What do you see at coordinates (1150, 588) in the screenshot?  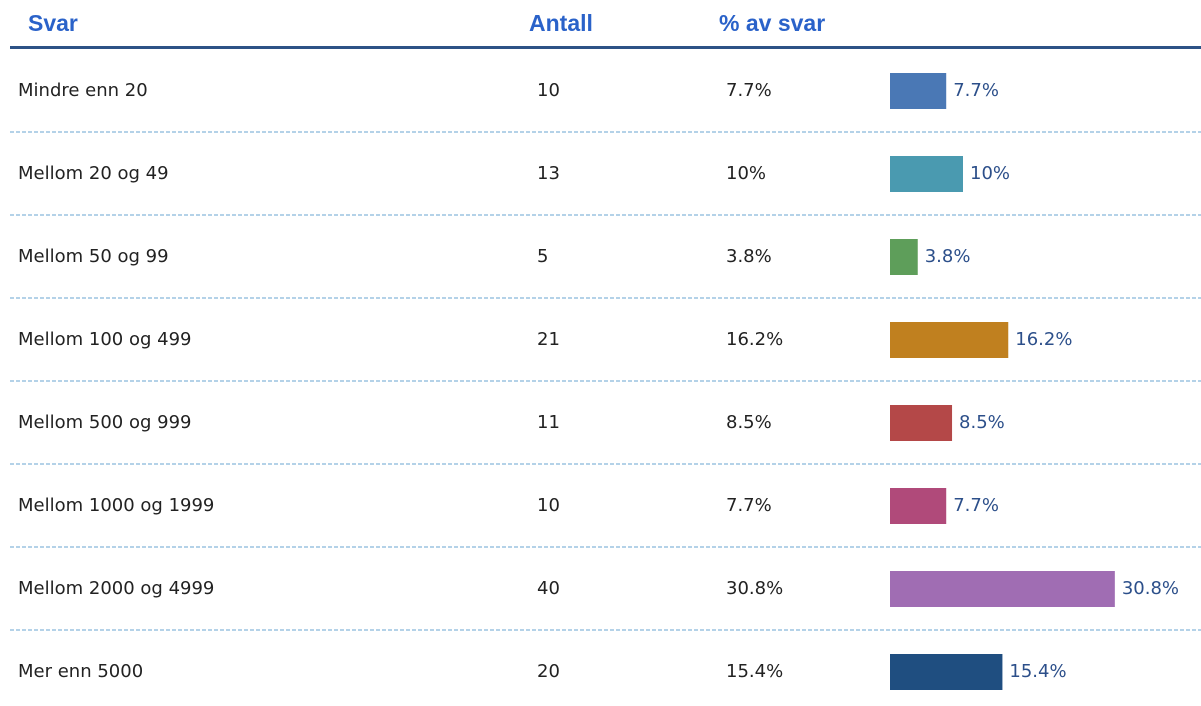 I see `bar-label: 30.8%` at bounding box center [1150, 588].